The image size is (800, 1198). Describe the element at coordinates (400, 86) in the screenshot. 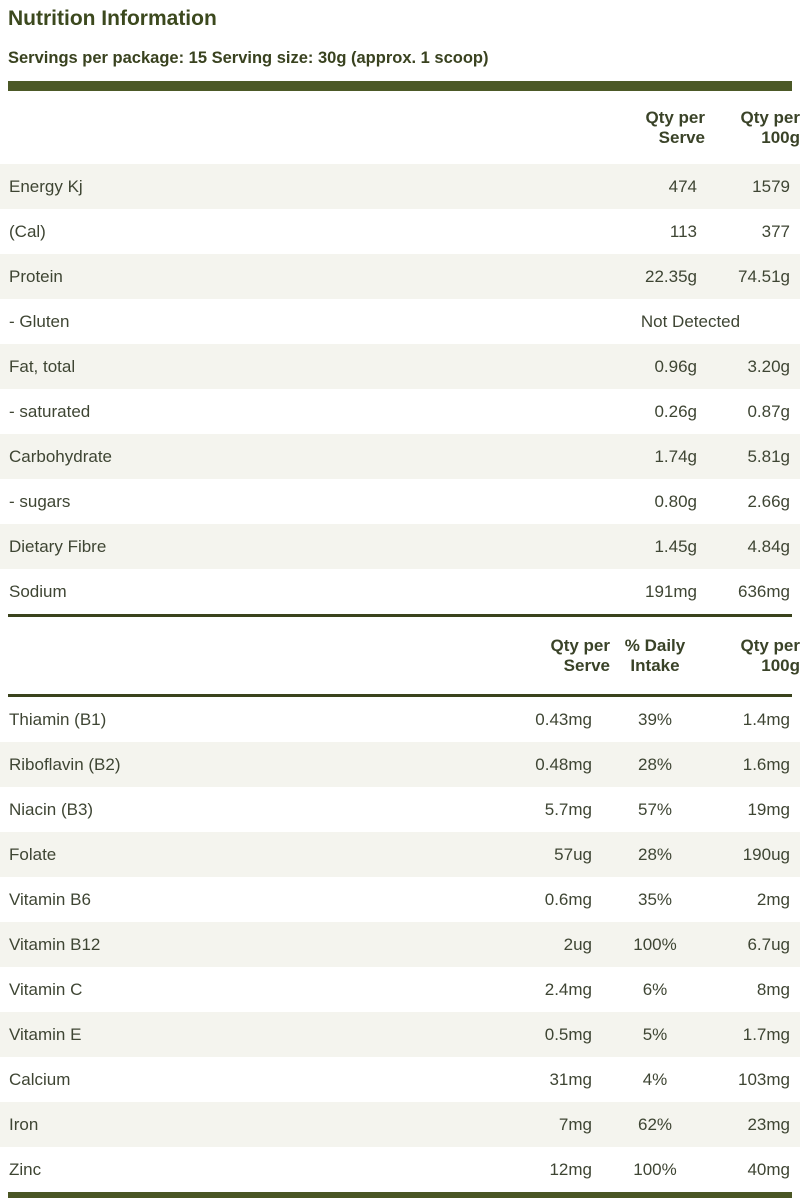

I see `divider-top` at that location.